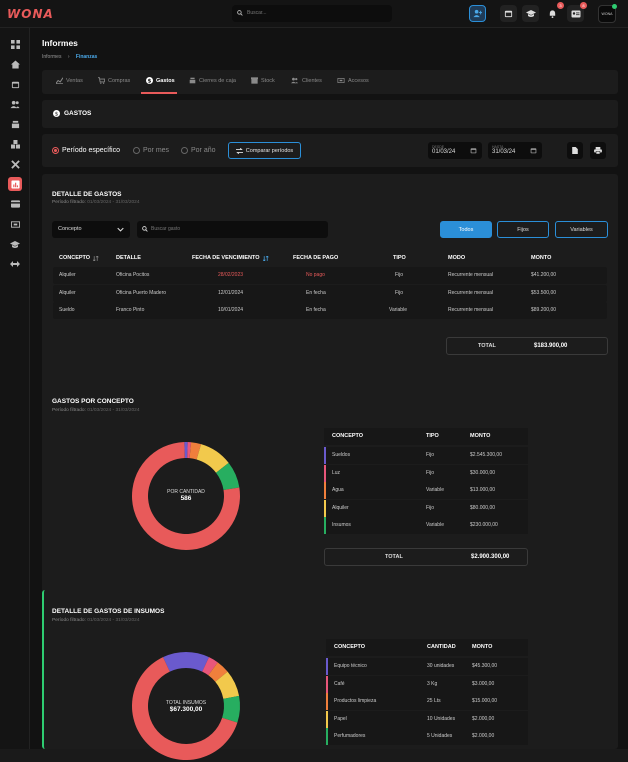 This screenshot has width=628, height=762. Describe the element at coordinates (189, 450) in the screenshot. I see `donut-slice-luz` at that location.